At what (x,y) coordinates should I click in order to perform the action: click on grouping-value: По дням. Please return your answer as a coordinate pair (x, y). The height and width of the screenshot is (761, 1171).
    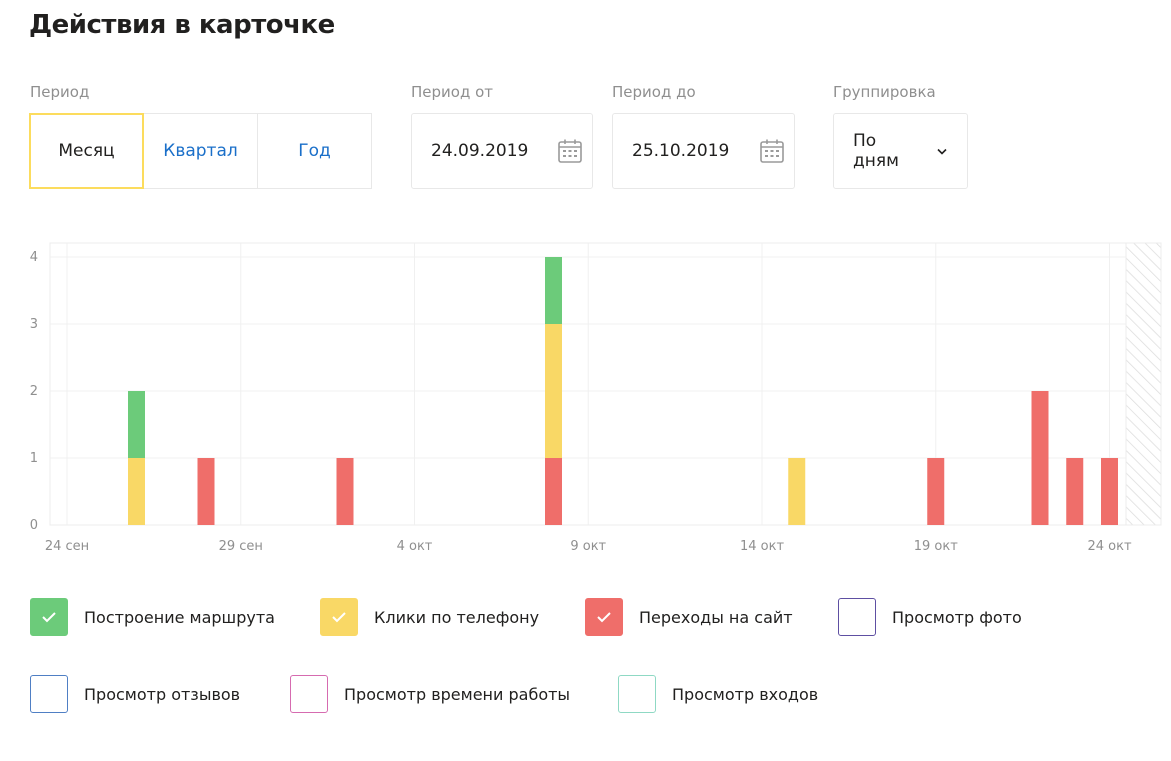
    Looking at the image, I should click on (876, 151).